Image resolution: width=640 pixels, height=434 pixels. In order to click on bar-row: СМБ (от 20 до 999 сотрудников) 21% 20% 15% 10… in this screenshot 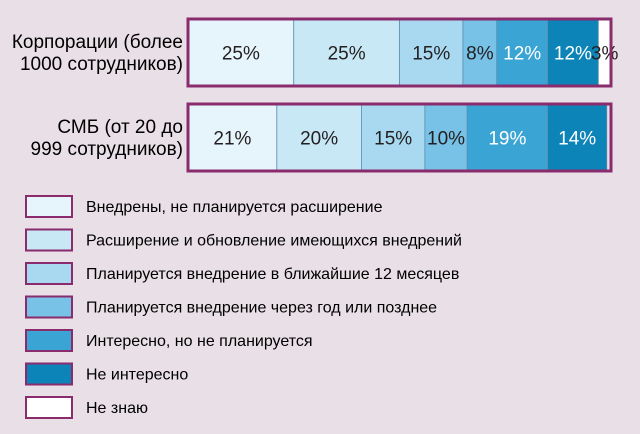, I will do `click(322, 137)`.